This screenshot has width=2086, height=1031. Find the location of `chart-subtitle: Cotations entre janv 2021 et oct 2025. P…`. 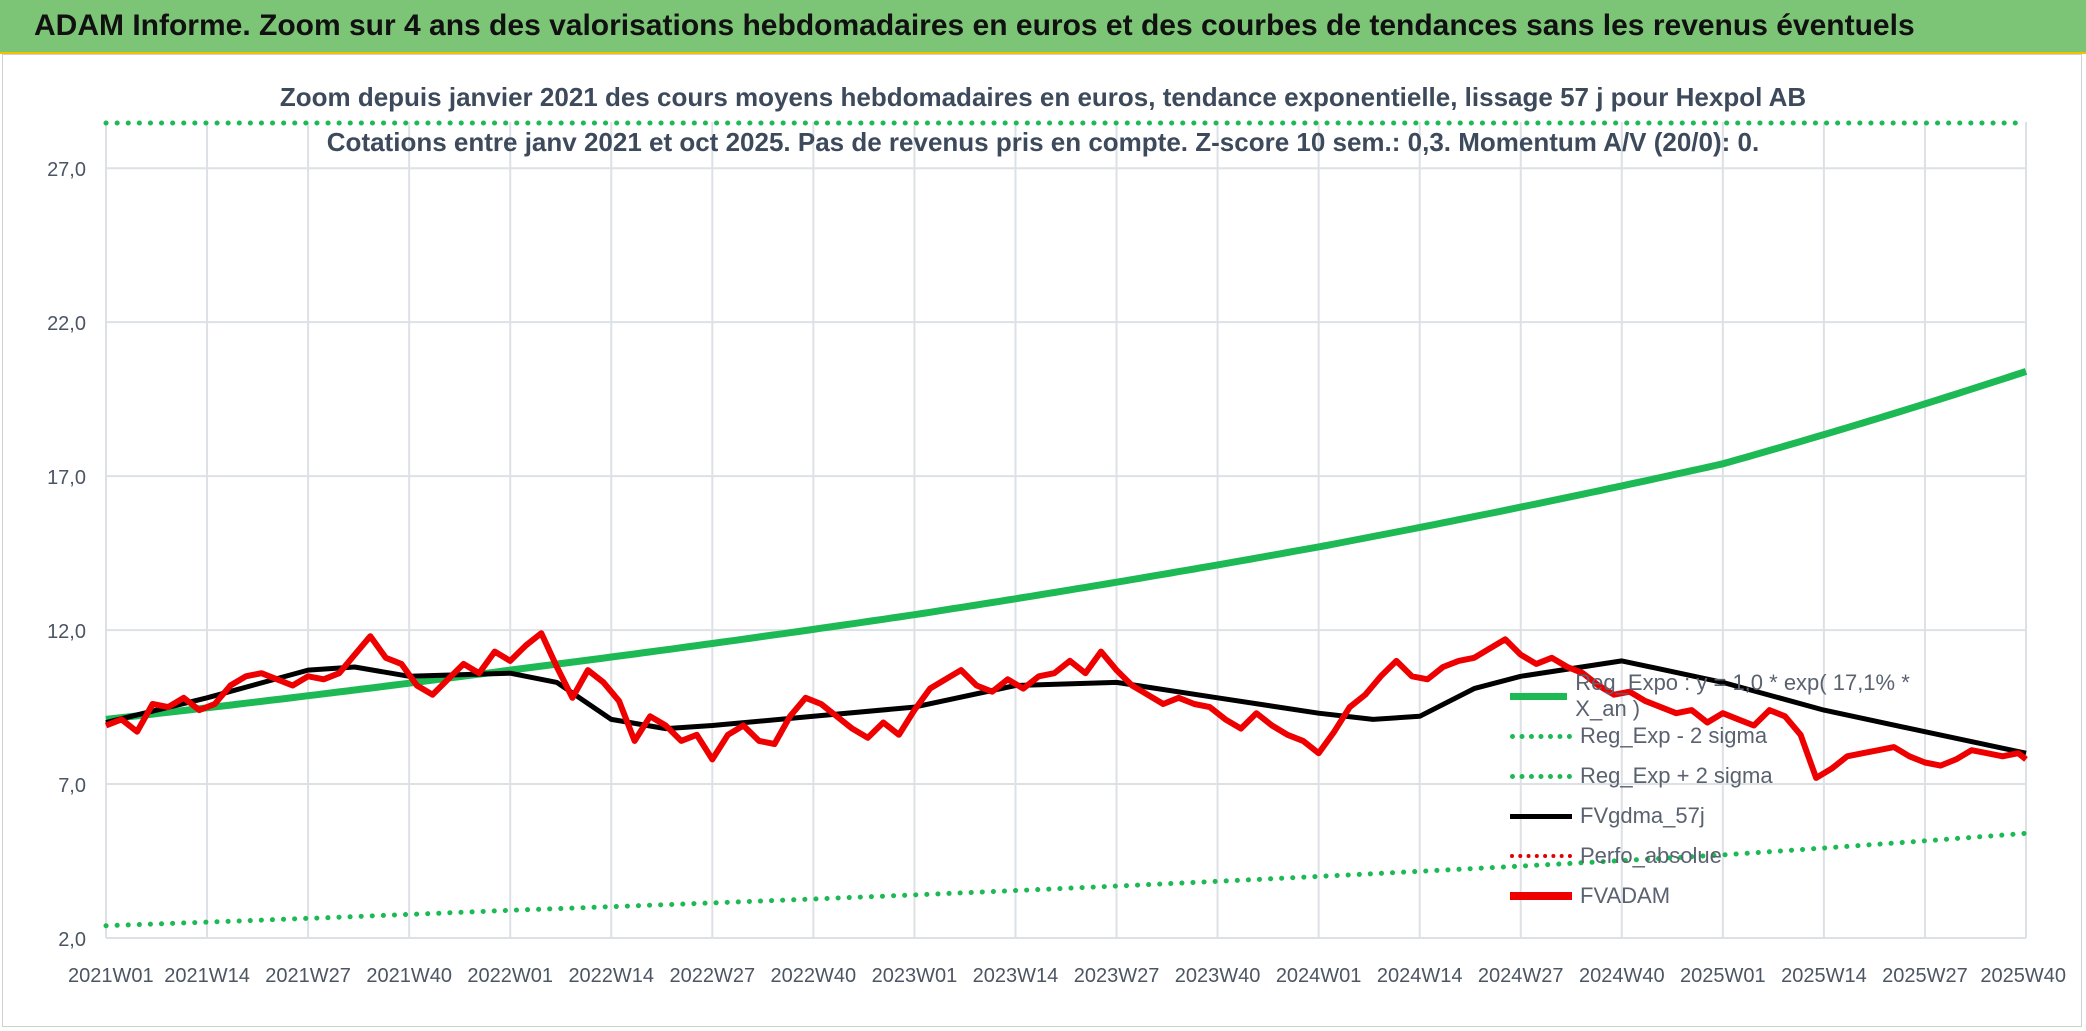

chart-subtitle: Cotations entre janv 2021 et oct 2025. P… is located at coordinates (1043, 142).